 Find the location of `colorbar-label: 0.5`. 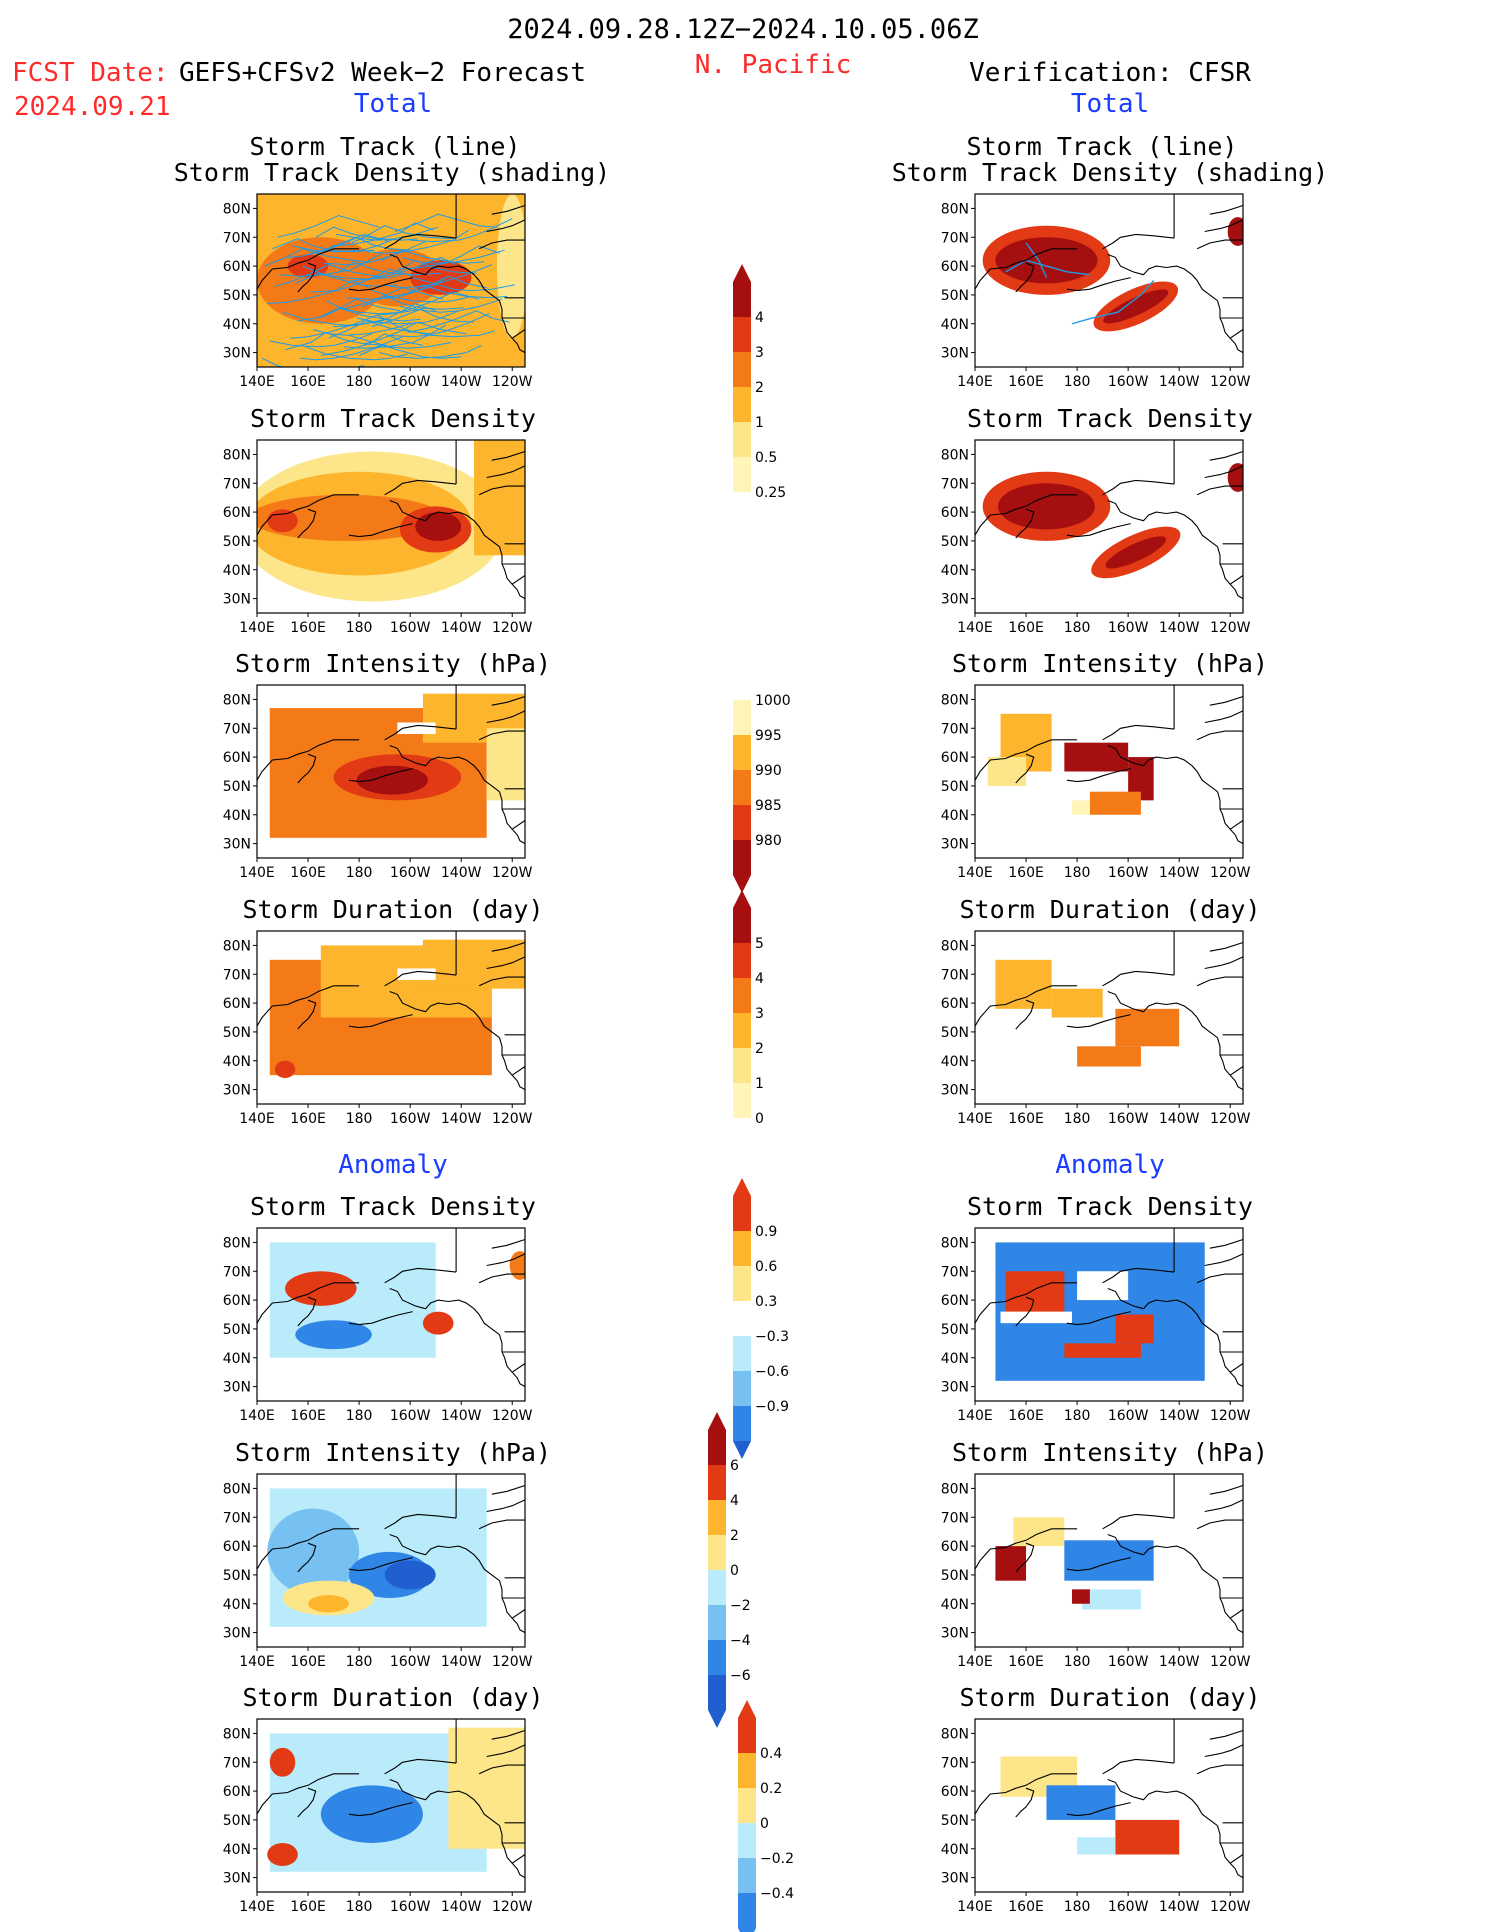

colorbar-label: 0.5 is located at coordinates (766, 458).